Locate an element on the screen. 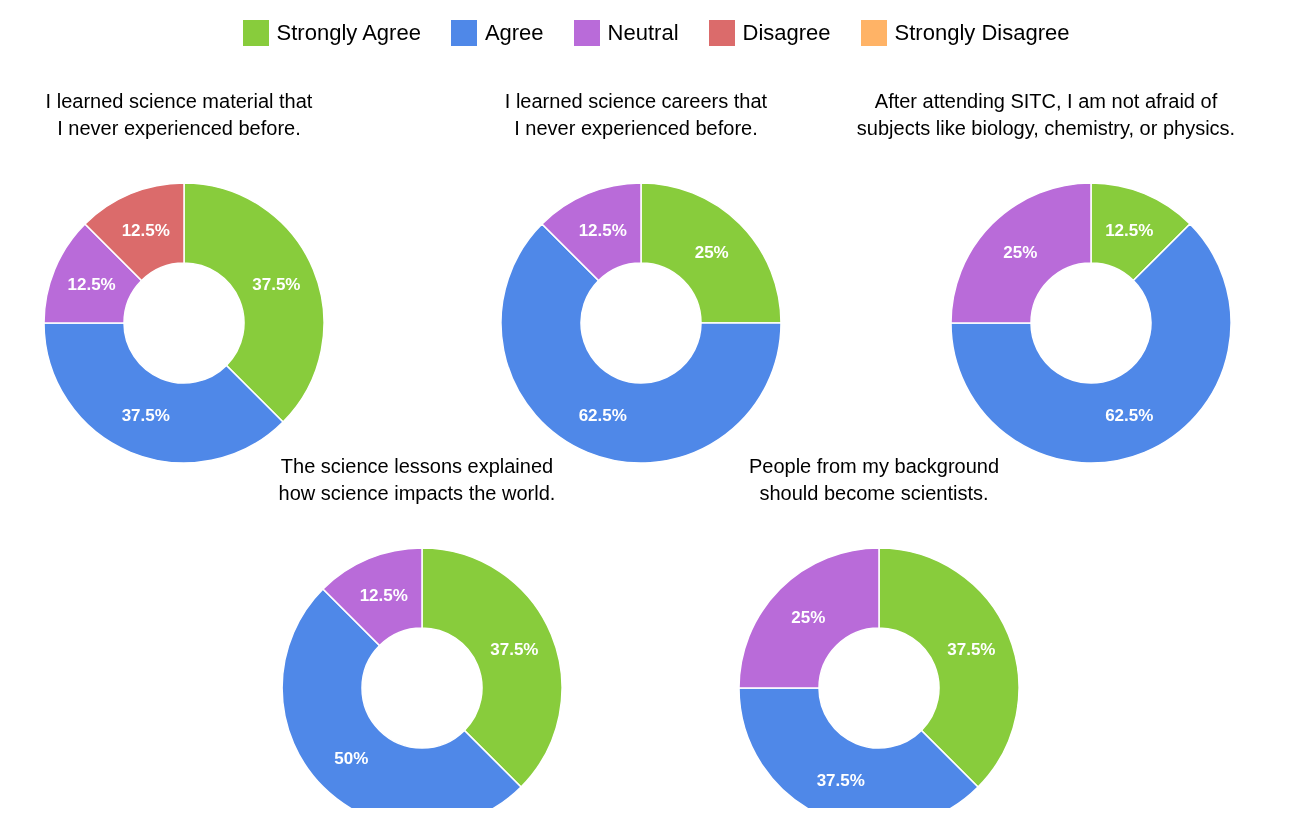  data-label: 50% is located at coordinates (351, 759).